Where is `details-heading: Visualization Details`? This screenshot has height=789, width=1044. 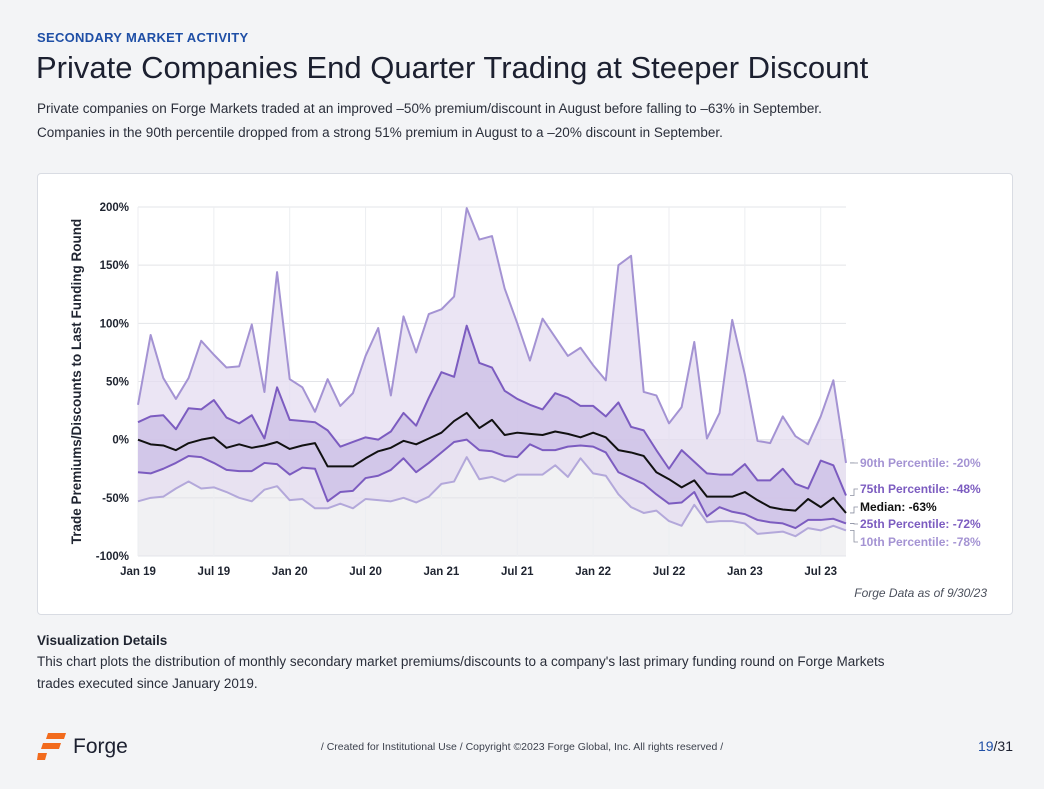 details-heading: Visualization Details is located at coordinates (102, 640).